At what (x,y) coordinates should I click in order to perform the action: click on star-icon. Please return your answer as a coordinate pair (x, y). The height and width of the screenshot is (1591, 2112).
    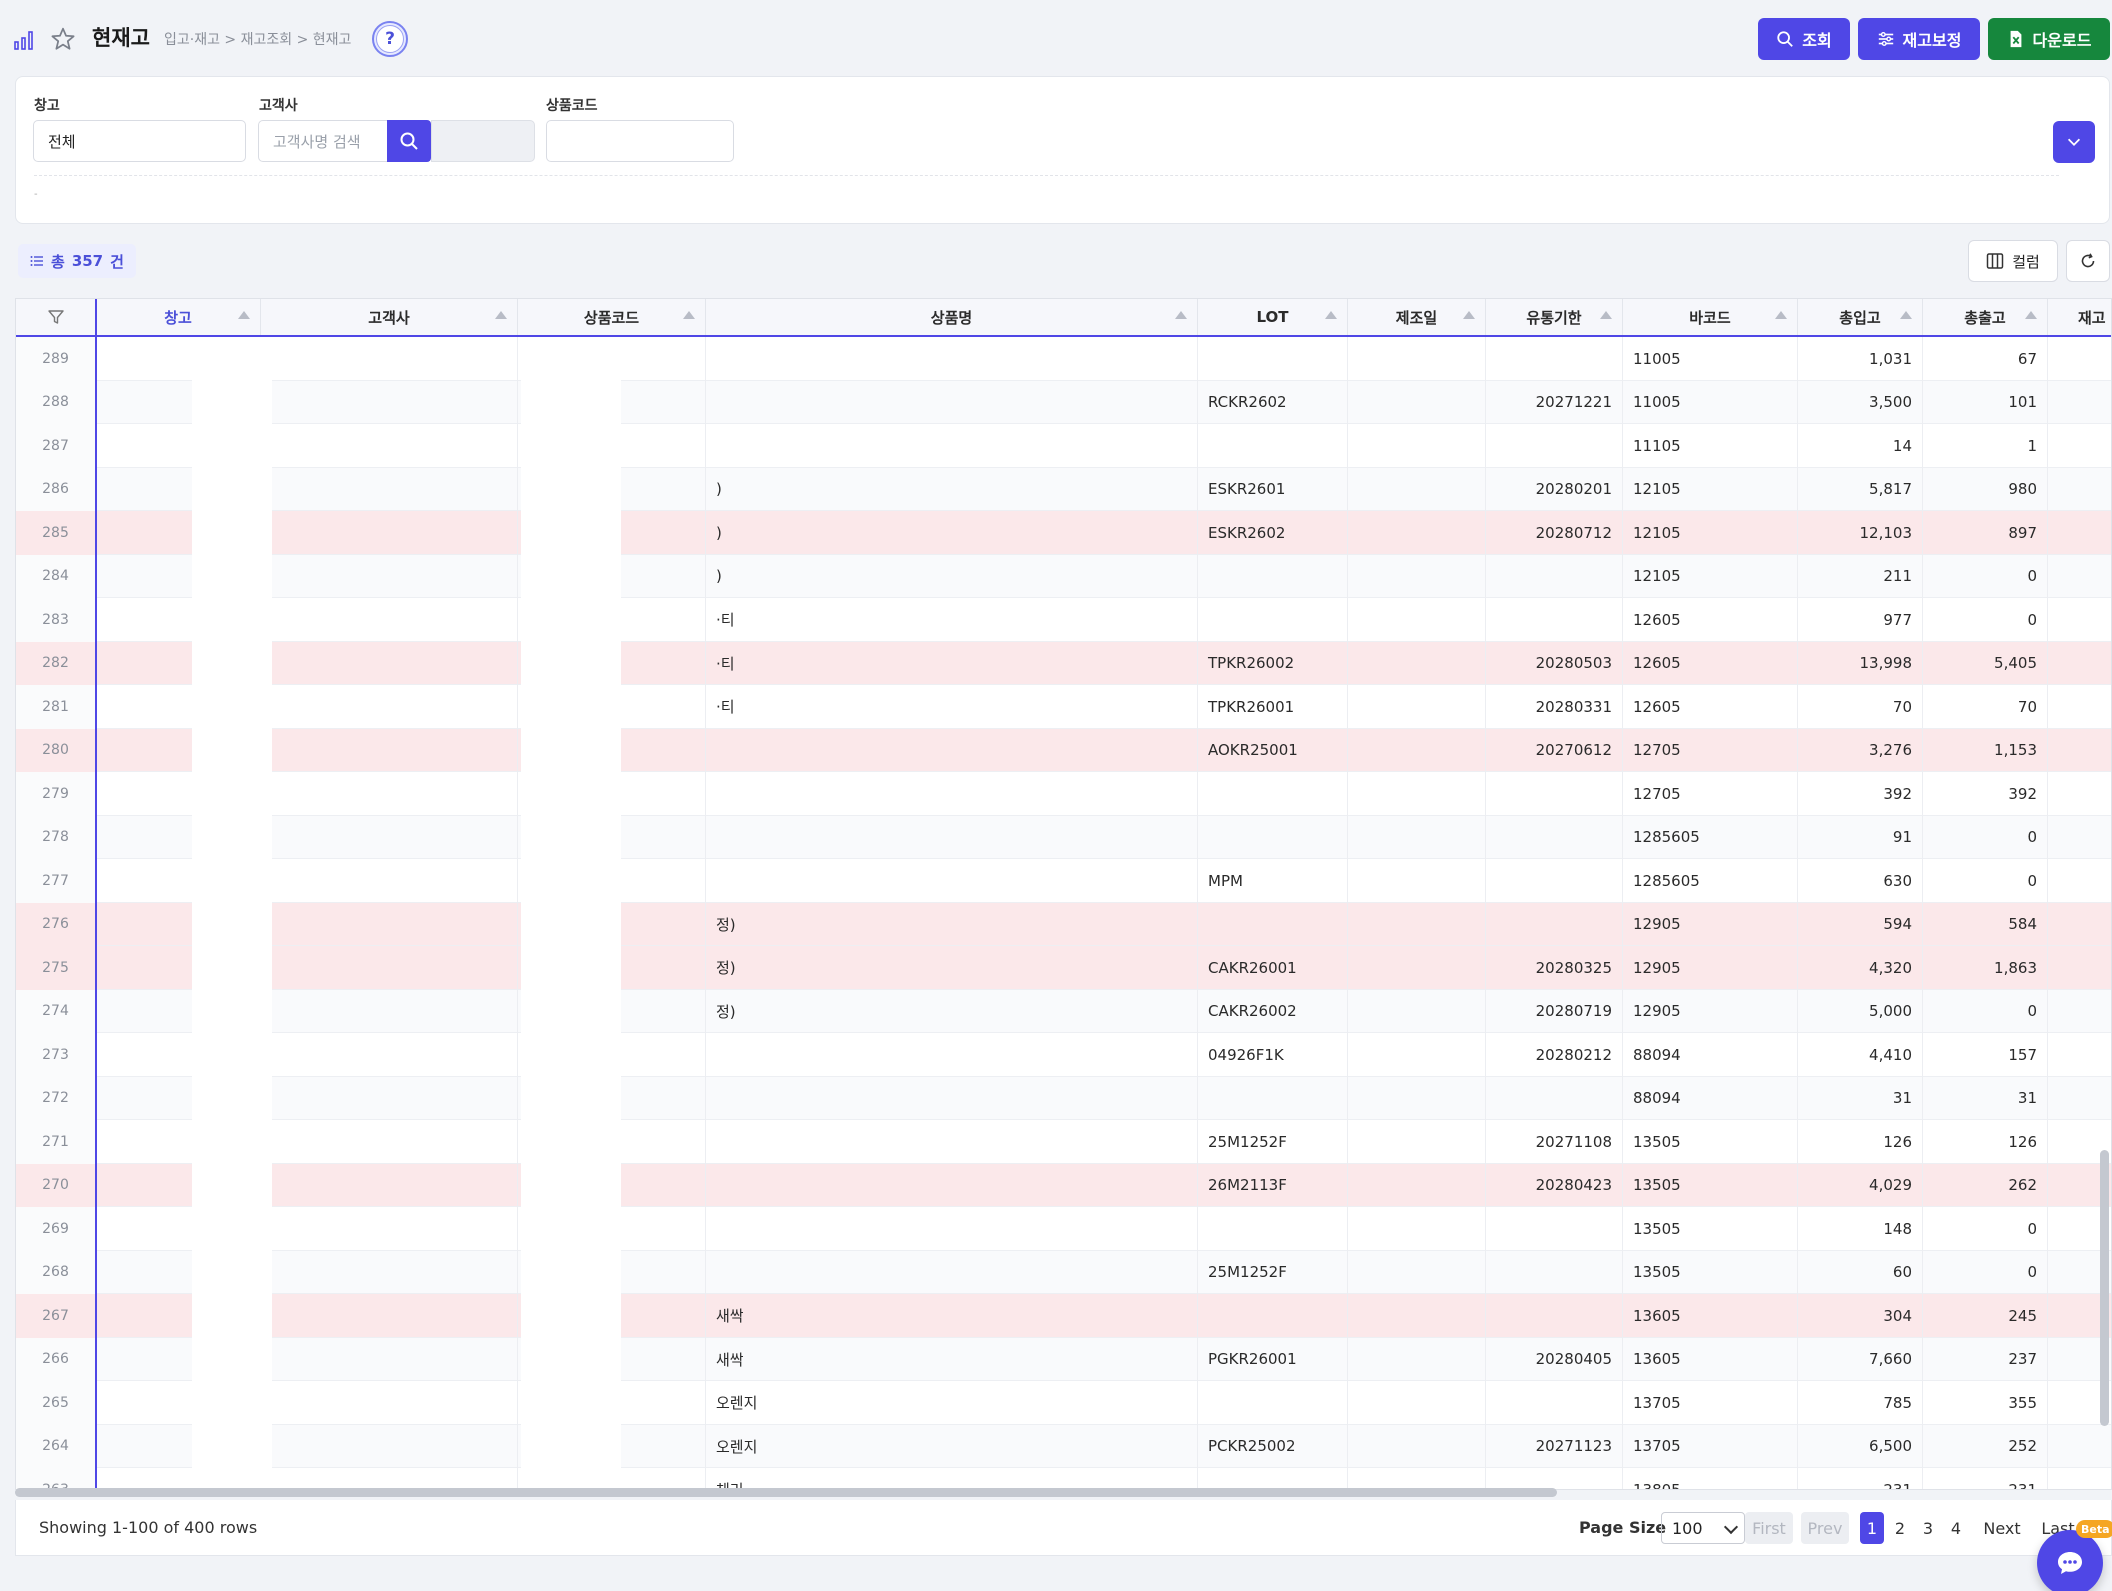
    Looking at the image, I should click on (63, 39).